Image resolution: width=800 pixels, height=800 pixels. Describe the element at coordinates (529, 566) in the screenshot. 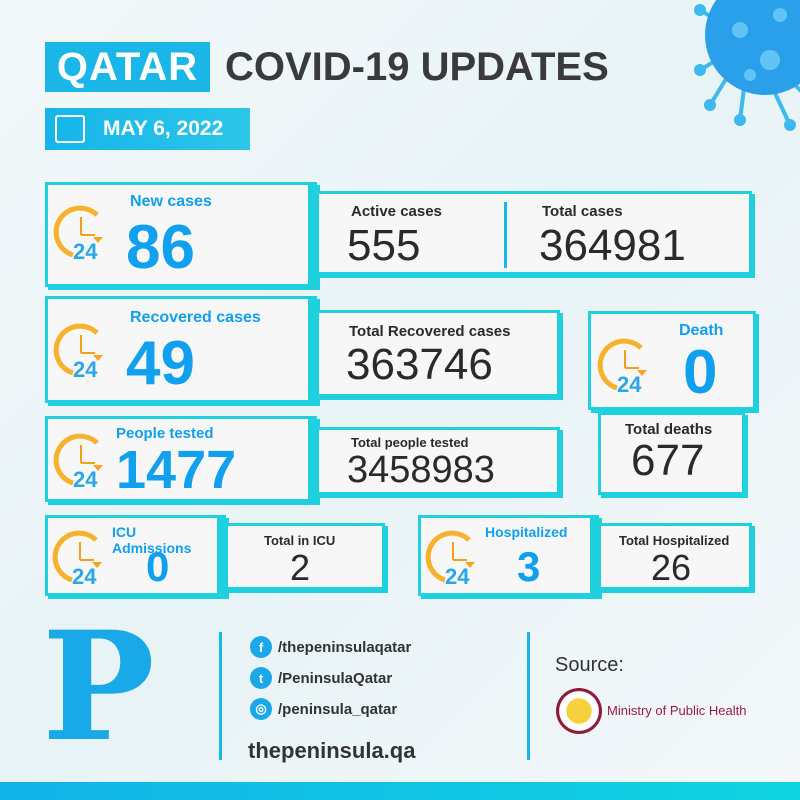

I see `hospitalized-value: 3` at that location.